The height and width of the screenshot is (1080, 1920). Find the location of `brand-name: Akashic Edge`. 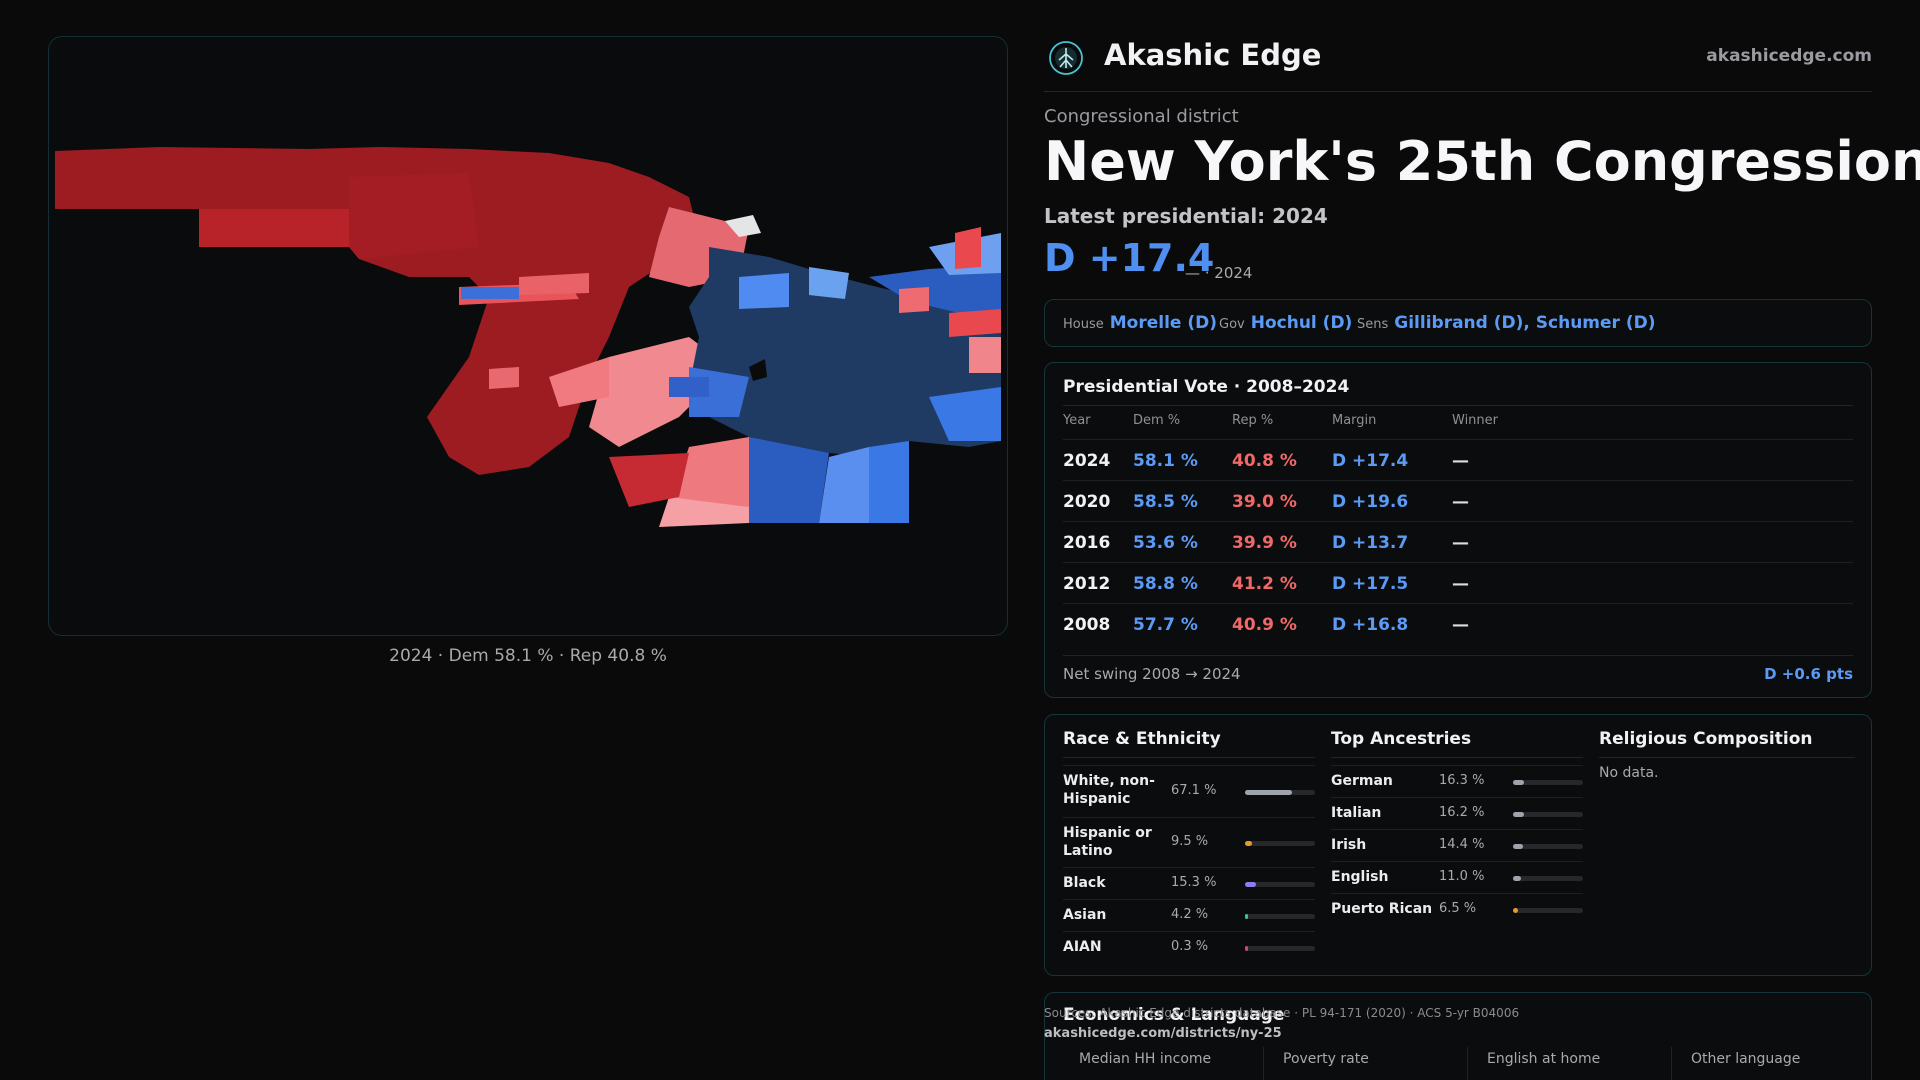

brand-name: Akashic Edge is located at coordinates (1213, 55).